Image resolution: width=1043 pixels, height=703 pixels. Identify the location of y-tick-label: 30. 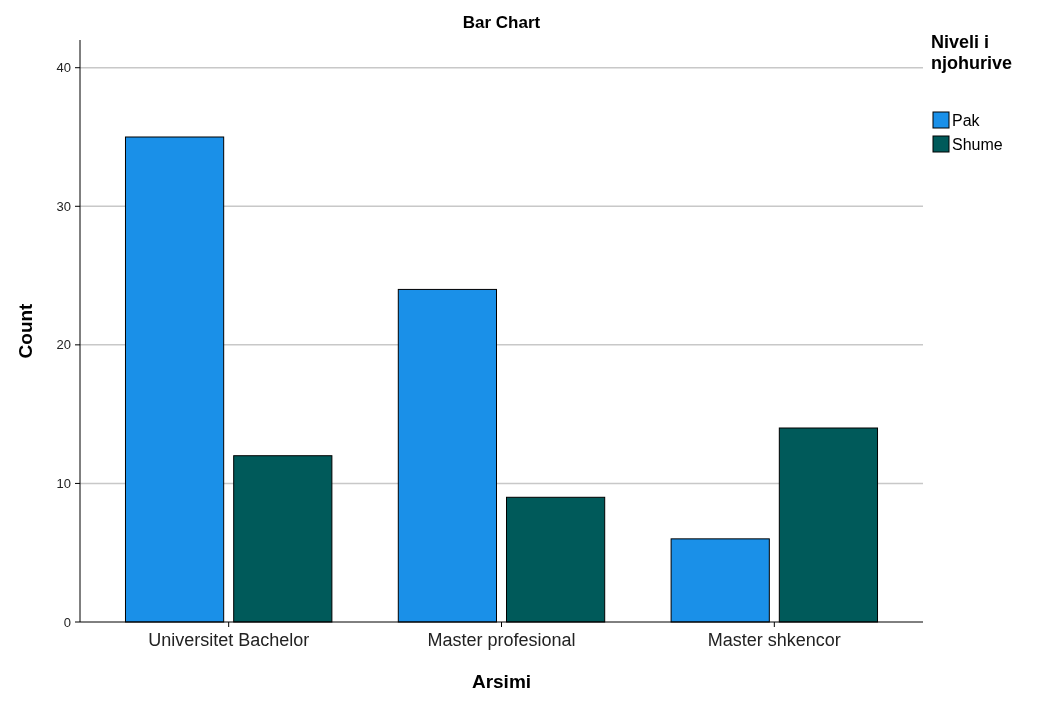
(63, 206).